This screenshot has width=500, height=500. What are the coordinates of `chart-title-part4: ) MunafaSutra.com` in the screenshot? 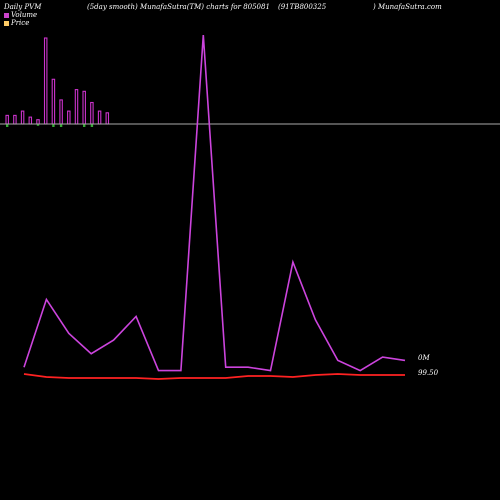 It's located at (407, 7).